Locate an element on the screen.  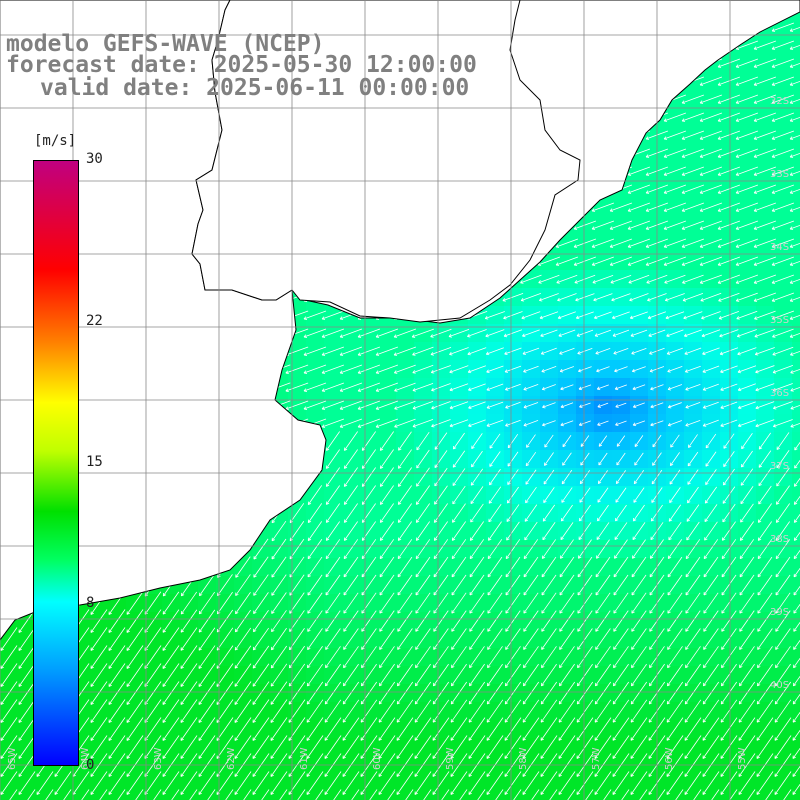
colorbar-tick-label: 15 is located at coordinates (94, 462).